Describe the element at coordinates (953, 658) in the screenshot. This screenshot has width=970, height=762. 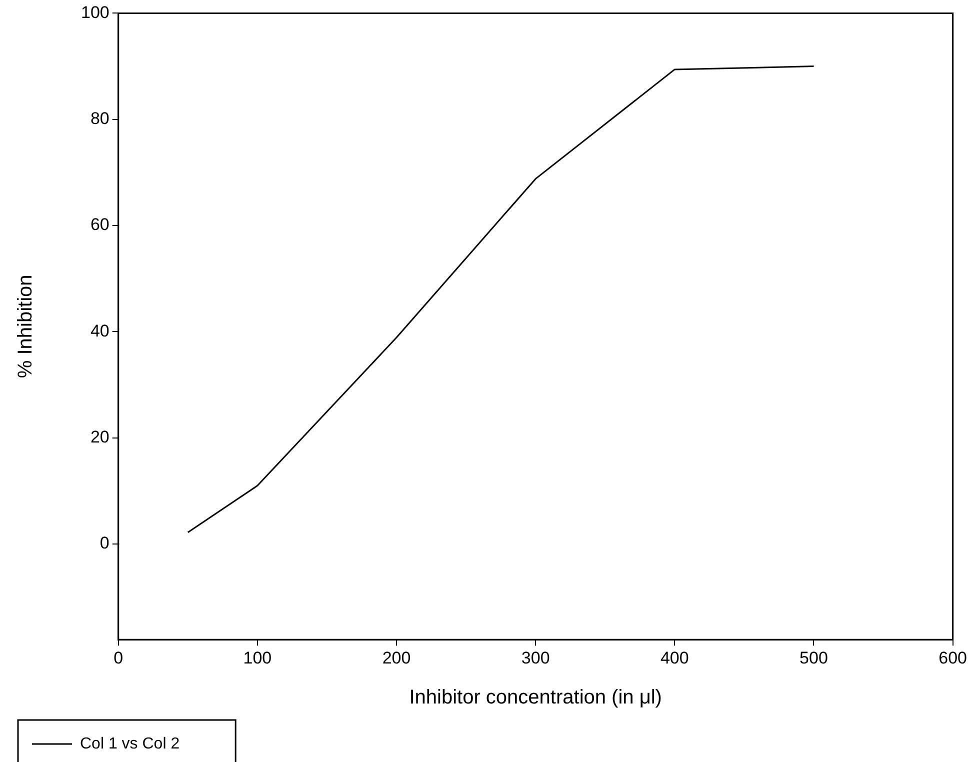
I see `x-tick-label: 600` at that location.